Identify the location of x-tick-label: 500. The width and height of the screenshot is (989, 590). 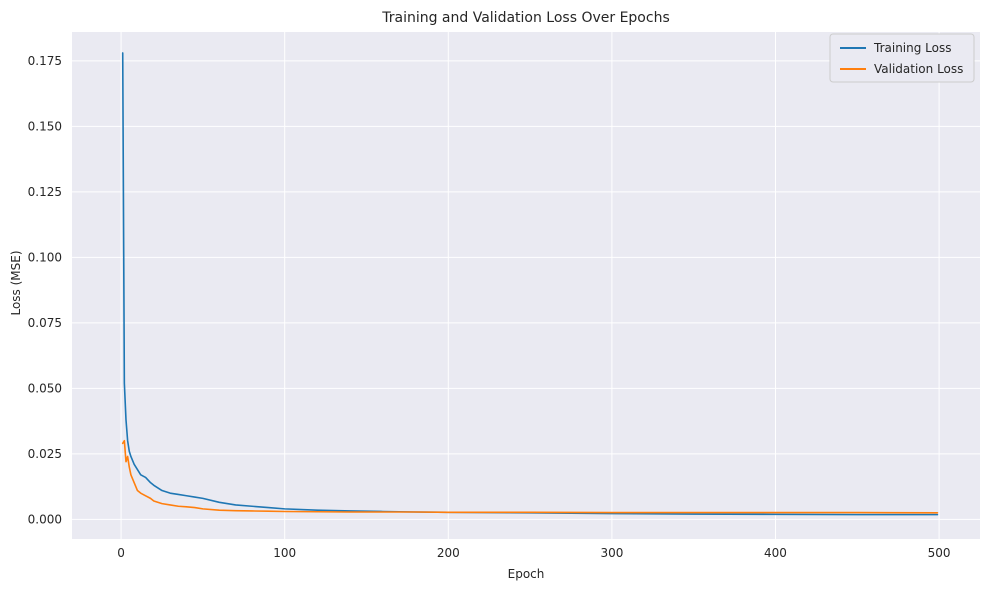
(939, 553).